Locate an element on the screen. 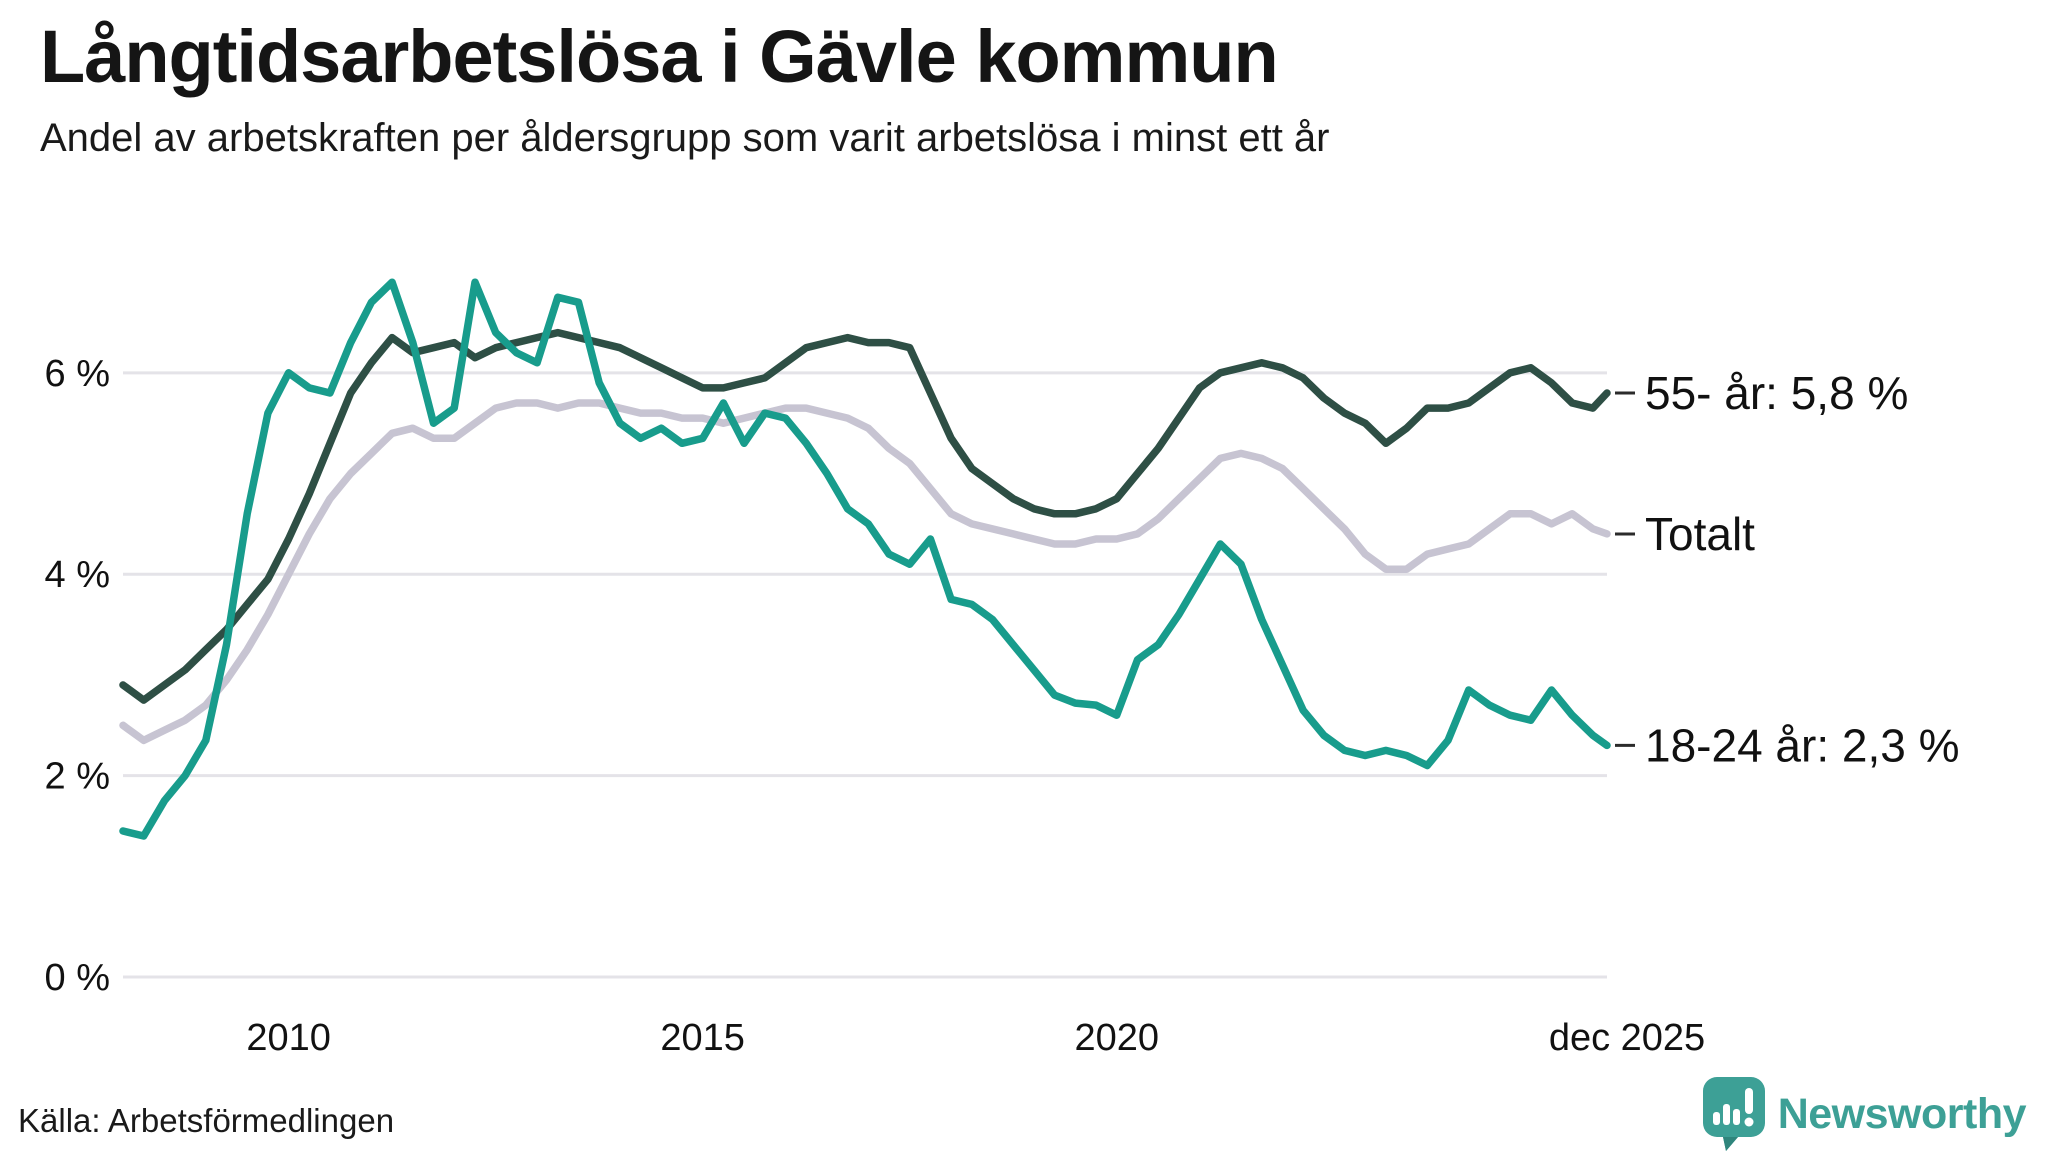 The width and height of the screenshot is (2048, 1152). source-note: Källa: Arbetsförmedlingen is located at coordinates (206, 1120).